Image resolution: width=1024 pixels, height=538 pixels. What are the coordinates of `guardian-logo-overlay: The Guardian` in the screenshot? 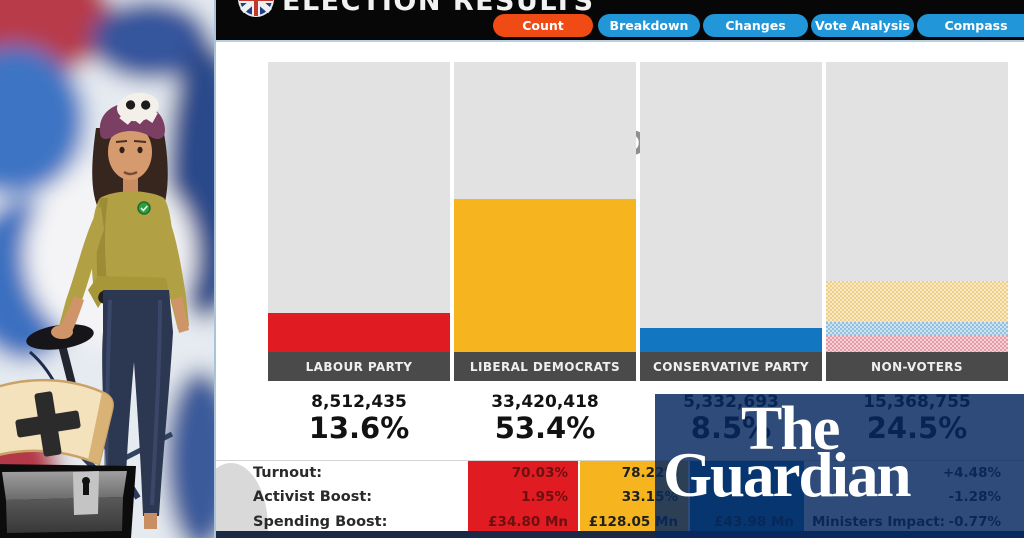 It's located at (839, 466).